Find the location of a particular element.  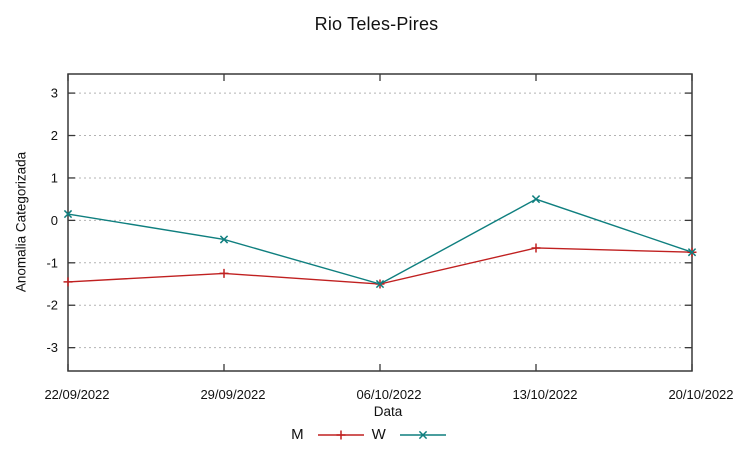

x-tick-label: 22/09/2022 is located at coordinates (76, 394).